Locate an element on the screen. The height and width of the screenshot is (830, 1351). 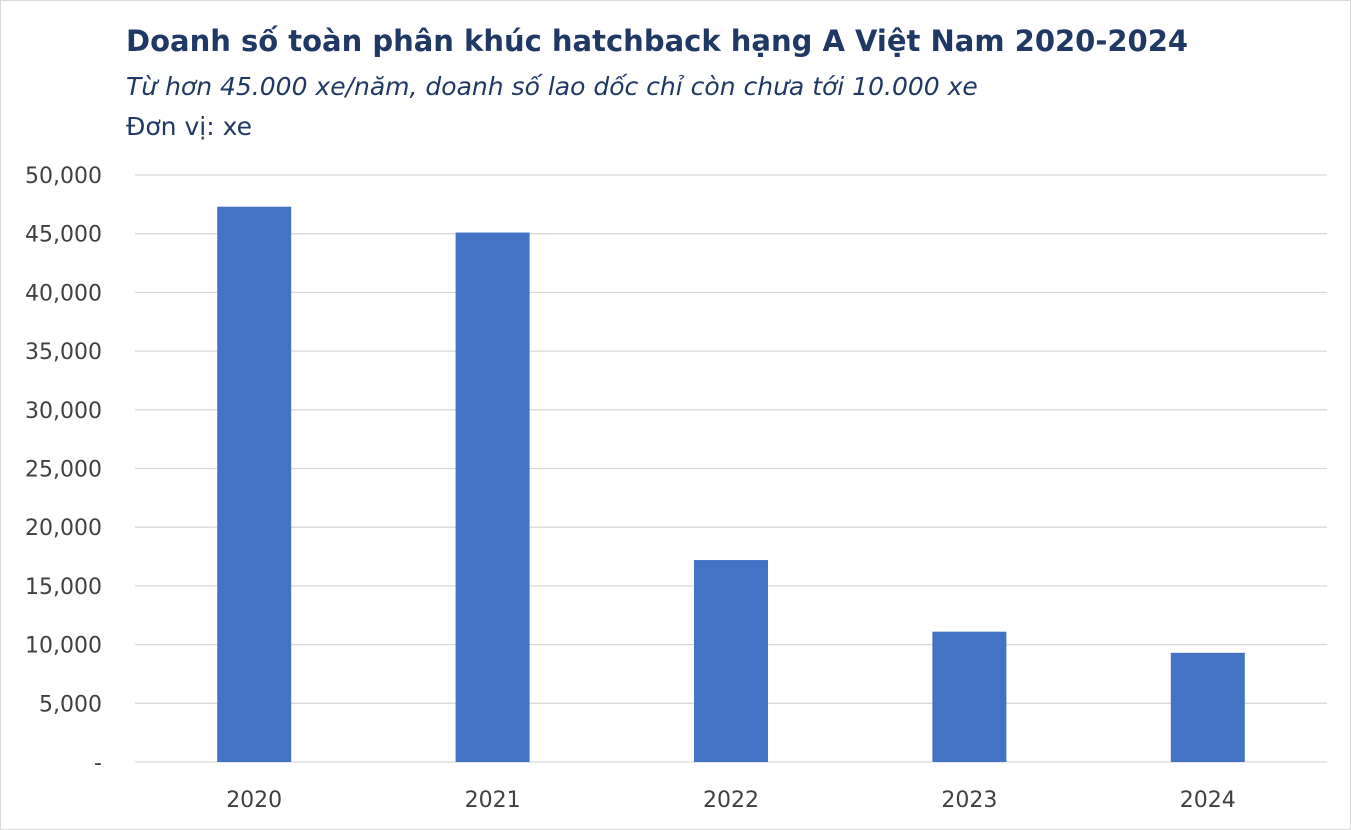
x-tick-label: 2020 is located at coordinates (254, 800).